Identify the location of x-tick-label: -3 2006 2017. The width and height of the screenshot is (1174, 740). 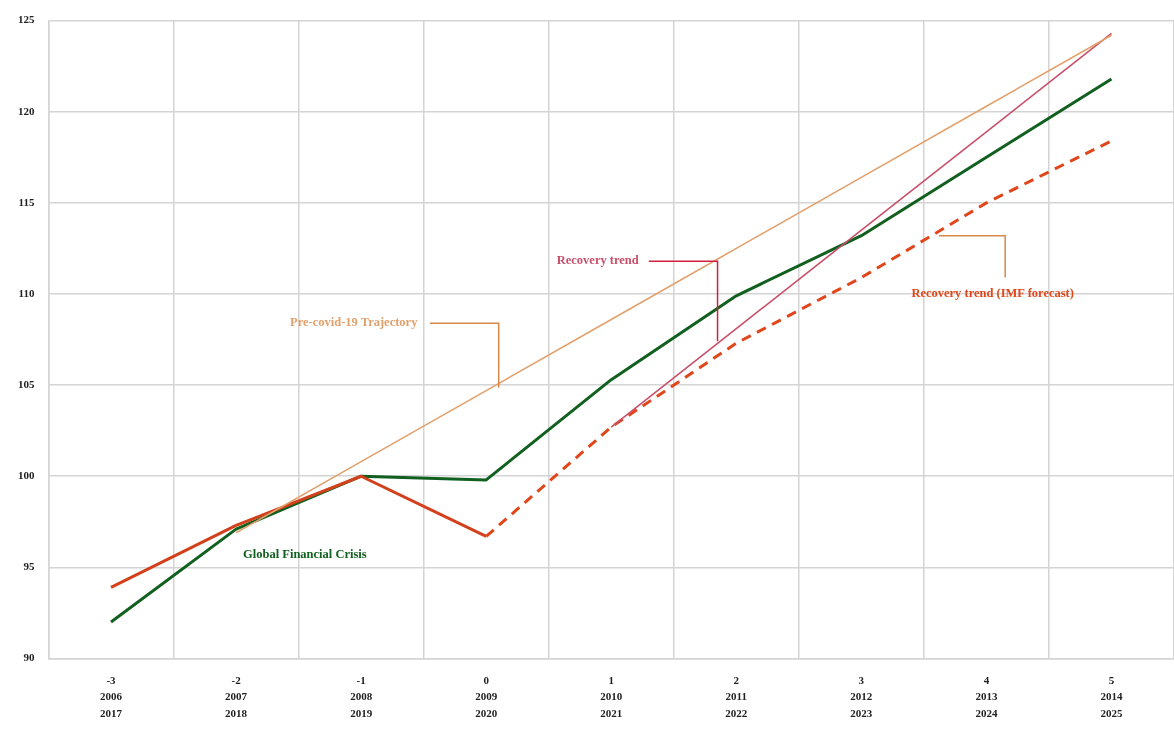
(111, 696).